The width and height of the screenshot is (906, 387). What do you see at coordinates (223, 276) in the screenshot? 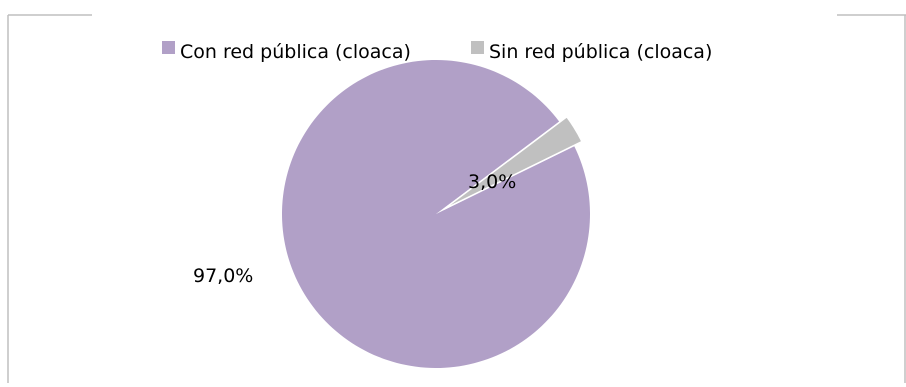
I see `data-label: 97,0%` at bounding box center [223, 276].